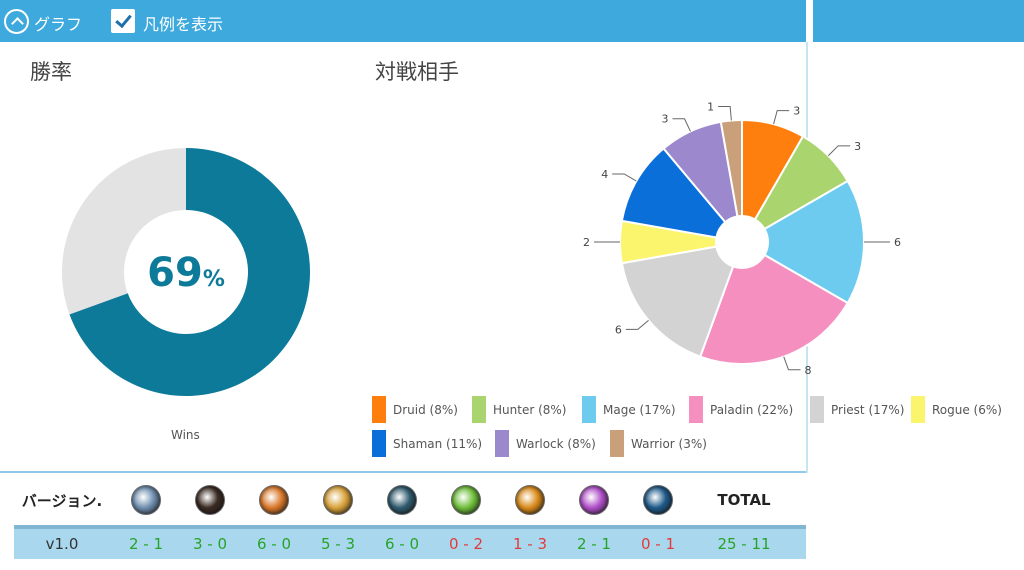 This screenshot has height=570, width=1024. Describe the element at coordinates (185, 435) in the screenshot. I see `winrate-caption: Wins` at that location.